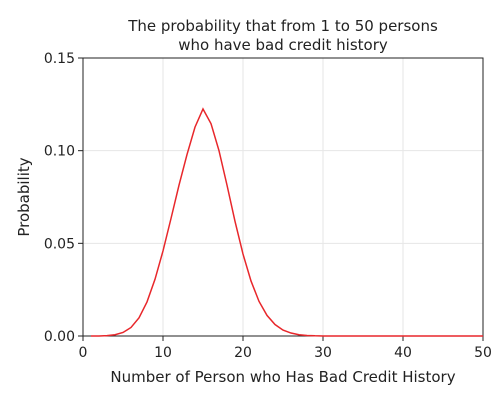 This screenshot has width=500, height=400. Describe the element at coordinates (283, 45) in the screenshot. I see `chart-title-line-2: who have bad credit history` at that location.